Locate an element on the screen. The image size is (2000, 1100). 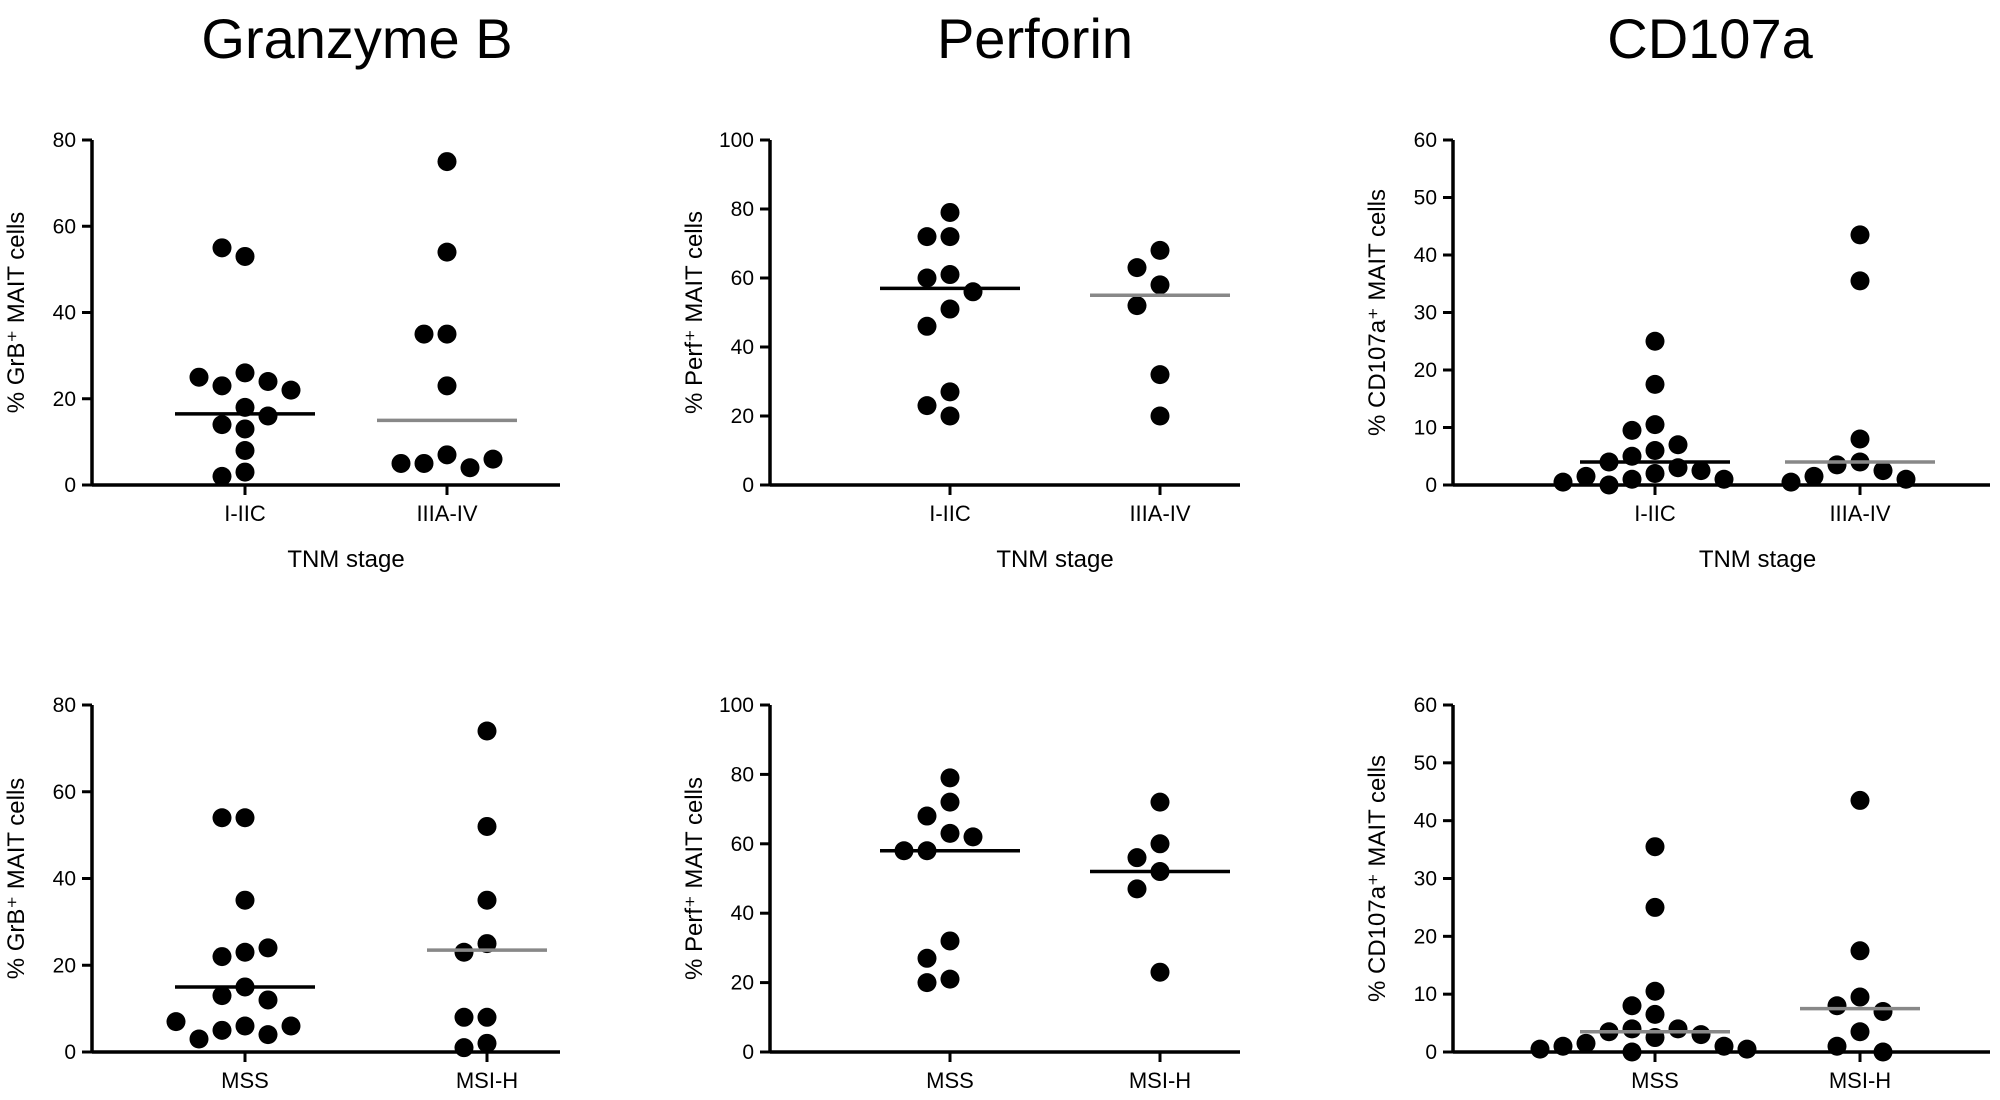
y-axis-label: % CD107a⁺ MAIT cells is located at coordinates (1377, 312).